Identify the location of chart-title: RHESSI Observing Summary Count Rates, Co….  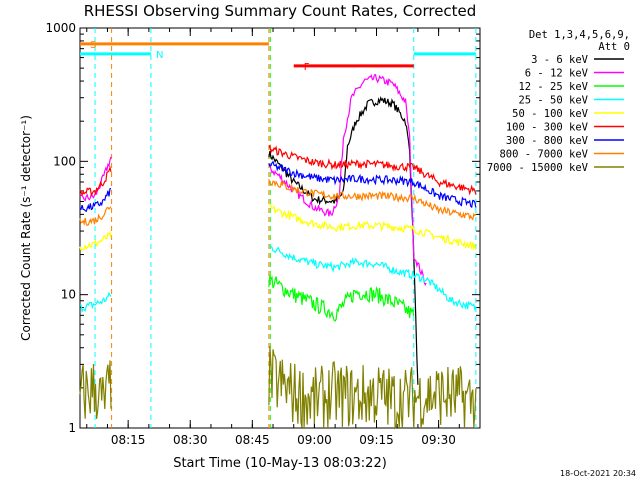
(280, 11).